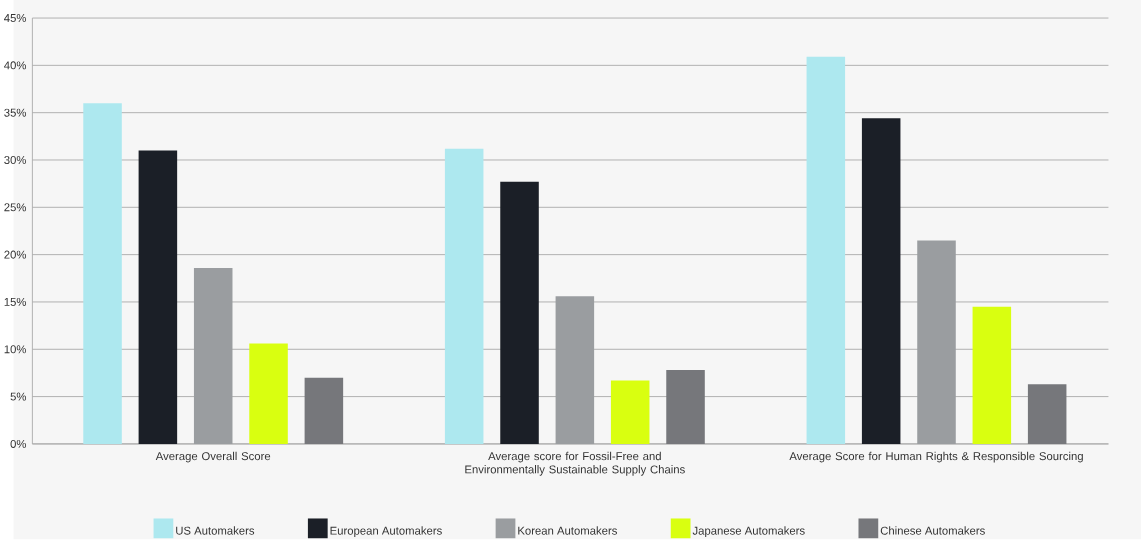  Describe the element at coordinates (15, 65) in the screenshot. I see `y-tick-label: 40%` at that location.